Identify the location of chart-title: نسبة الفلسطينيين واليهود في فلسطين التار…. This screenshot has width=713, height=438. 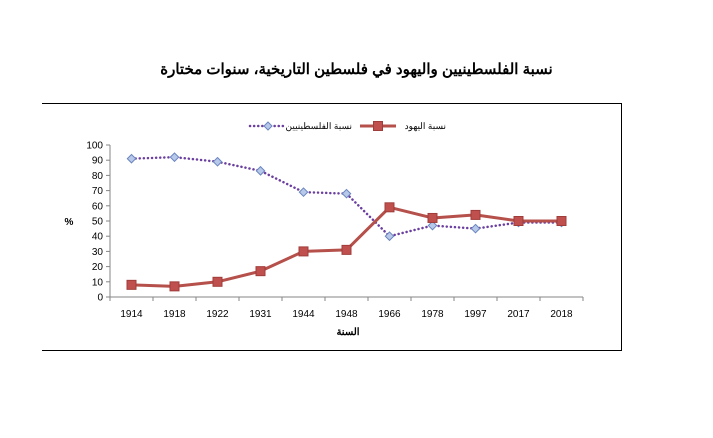
(356, 69).